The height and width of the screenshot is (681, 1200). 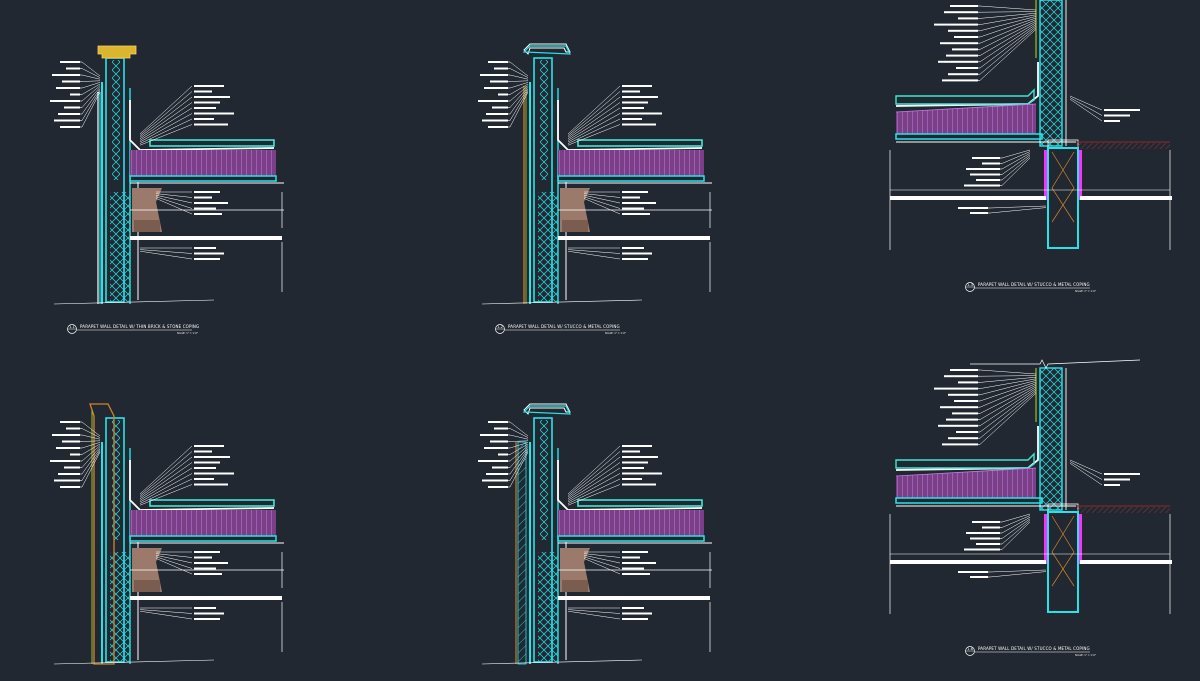 I want to click on top-break-line, so click(x=1055, y=364).